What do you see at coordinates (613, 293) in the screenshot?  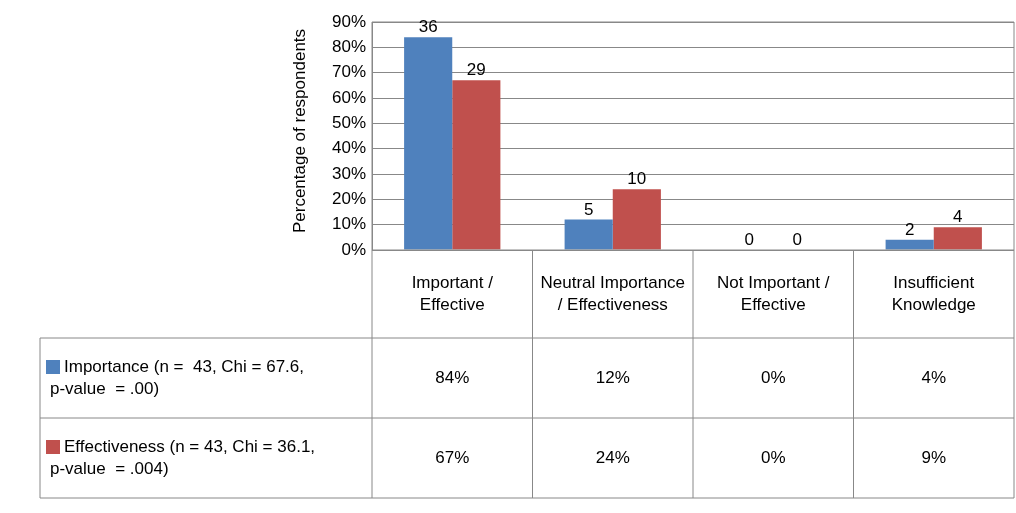 I see `x-tick-label: Neutral Importance / Effectiveness` at bounding box center [613, 293].